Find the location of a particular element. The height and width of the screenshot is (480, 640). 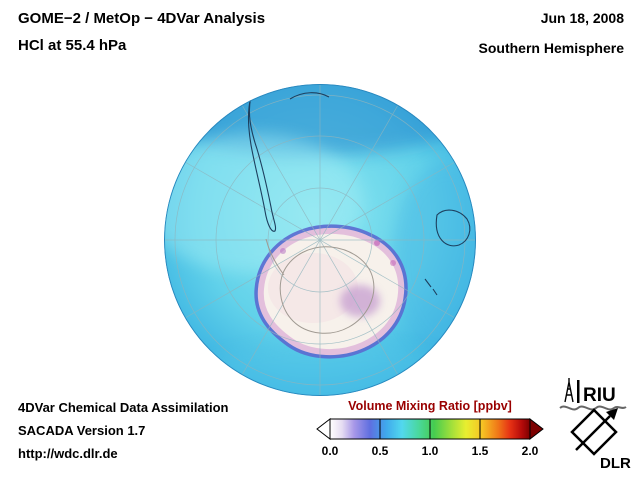

coastline-antarctic-peninsula is located at coordinates (275, 257).